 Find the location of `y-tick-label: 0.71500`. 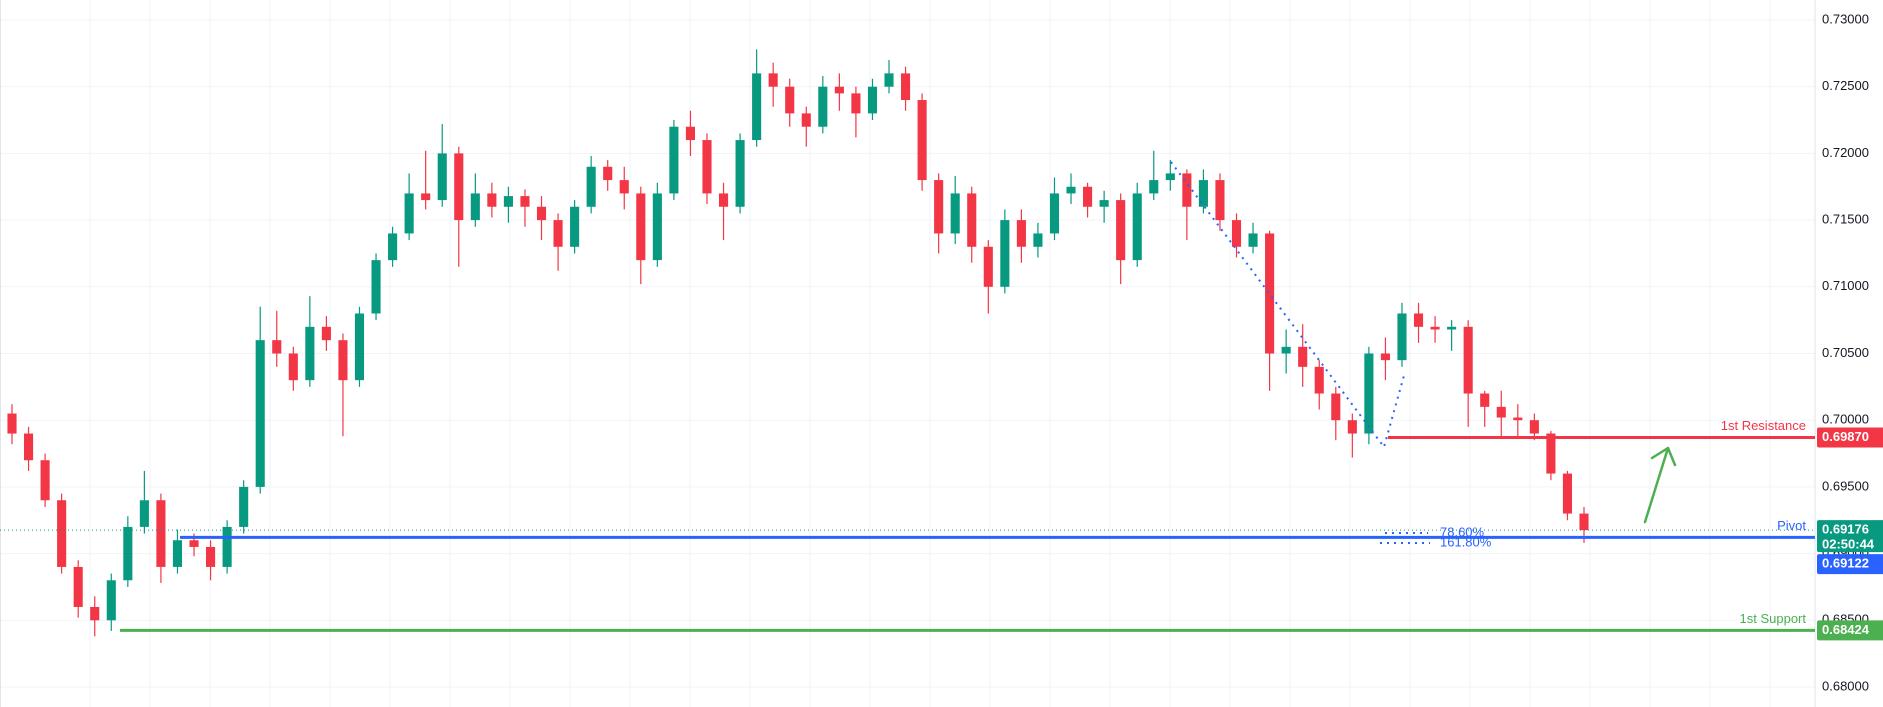

y-tick-label: 0.71500 is located at coordinates (1845, 219).